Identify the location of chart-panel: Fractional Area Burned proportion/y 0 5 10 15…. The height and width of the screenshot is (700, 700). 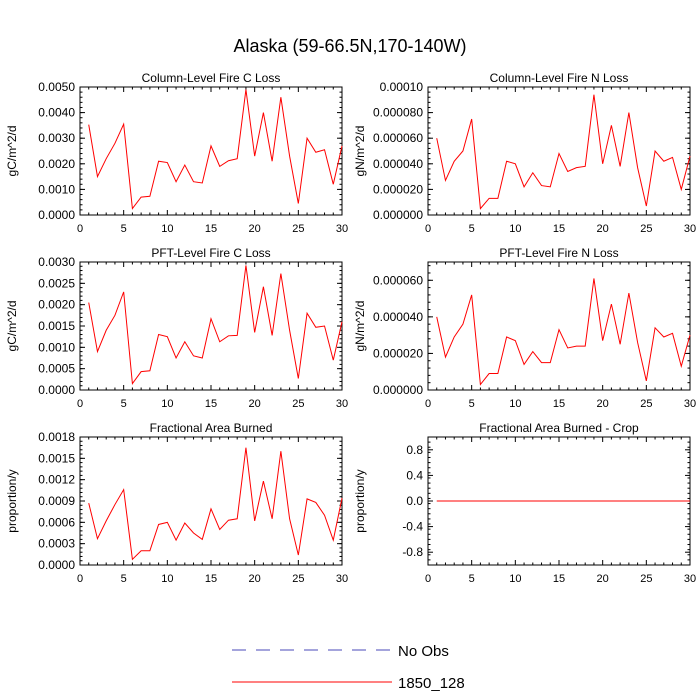
(176, 503).